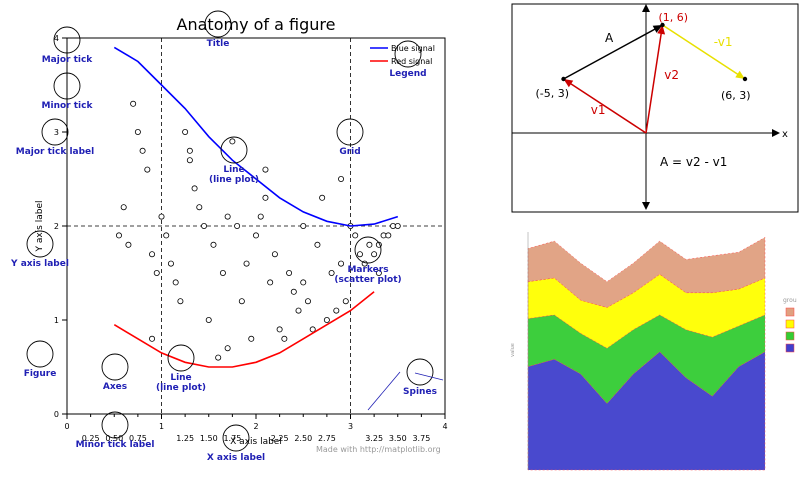  I want to click on x-major-tick-label: 3, so click(350, 426).